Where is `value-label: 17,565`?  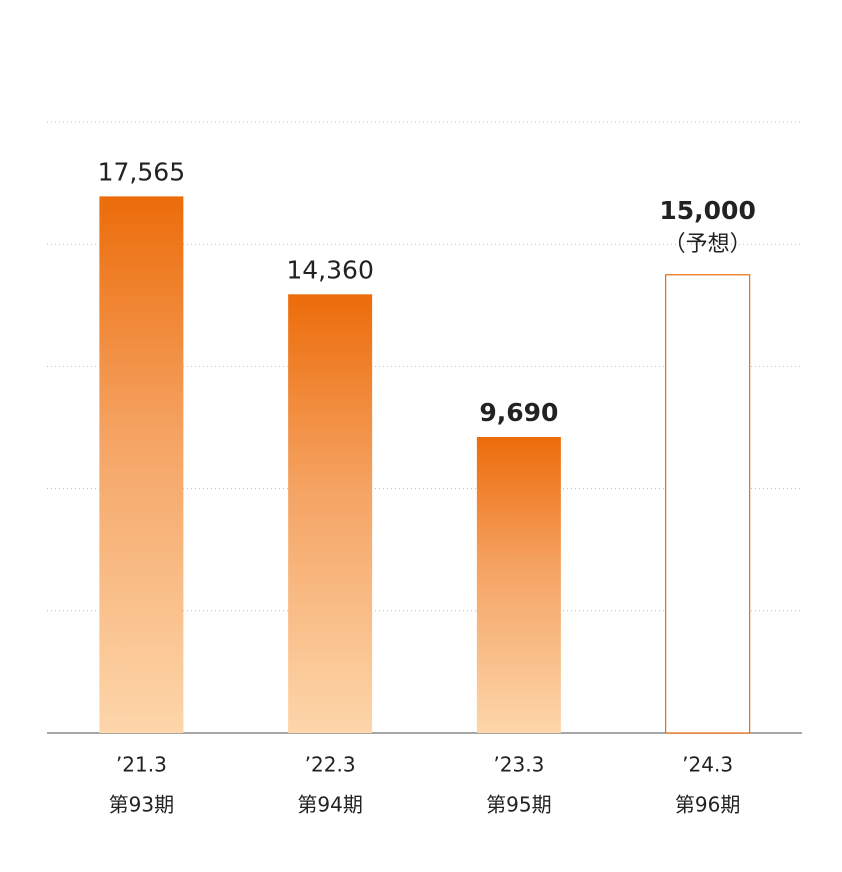
value-label: 17,565 is located at coordinates (141, 171).